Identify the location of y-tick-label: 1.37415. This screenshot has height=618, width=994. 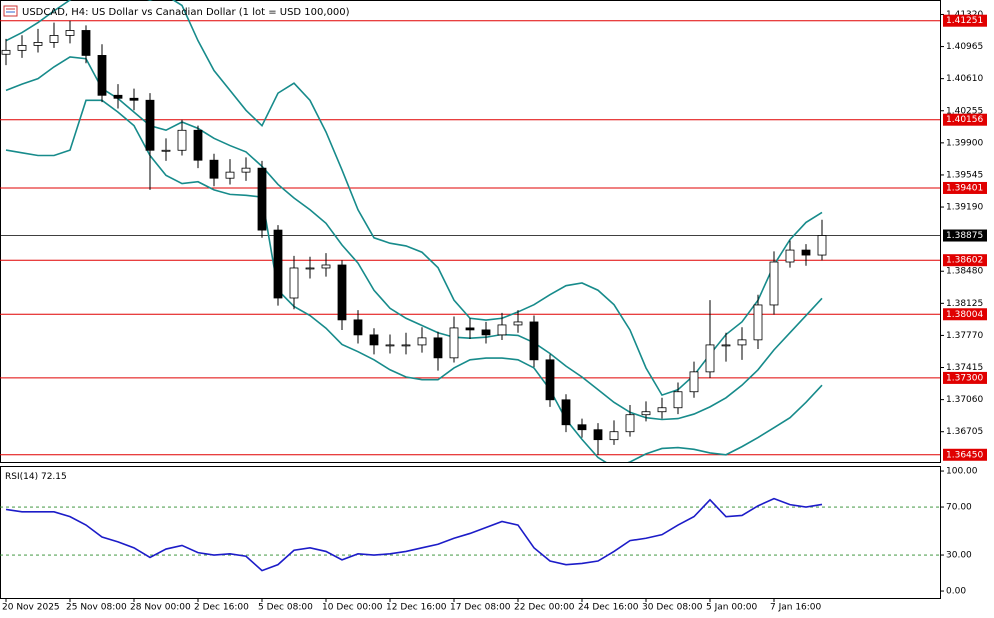
(964, 368).